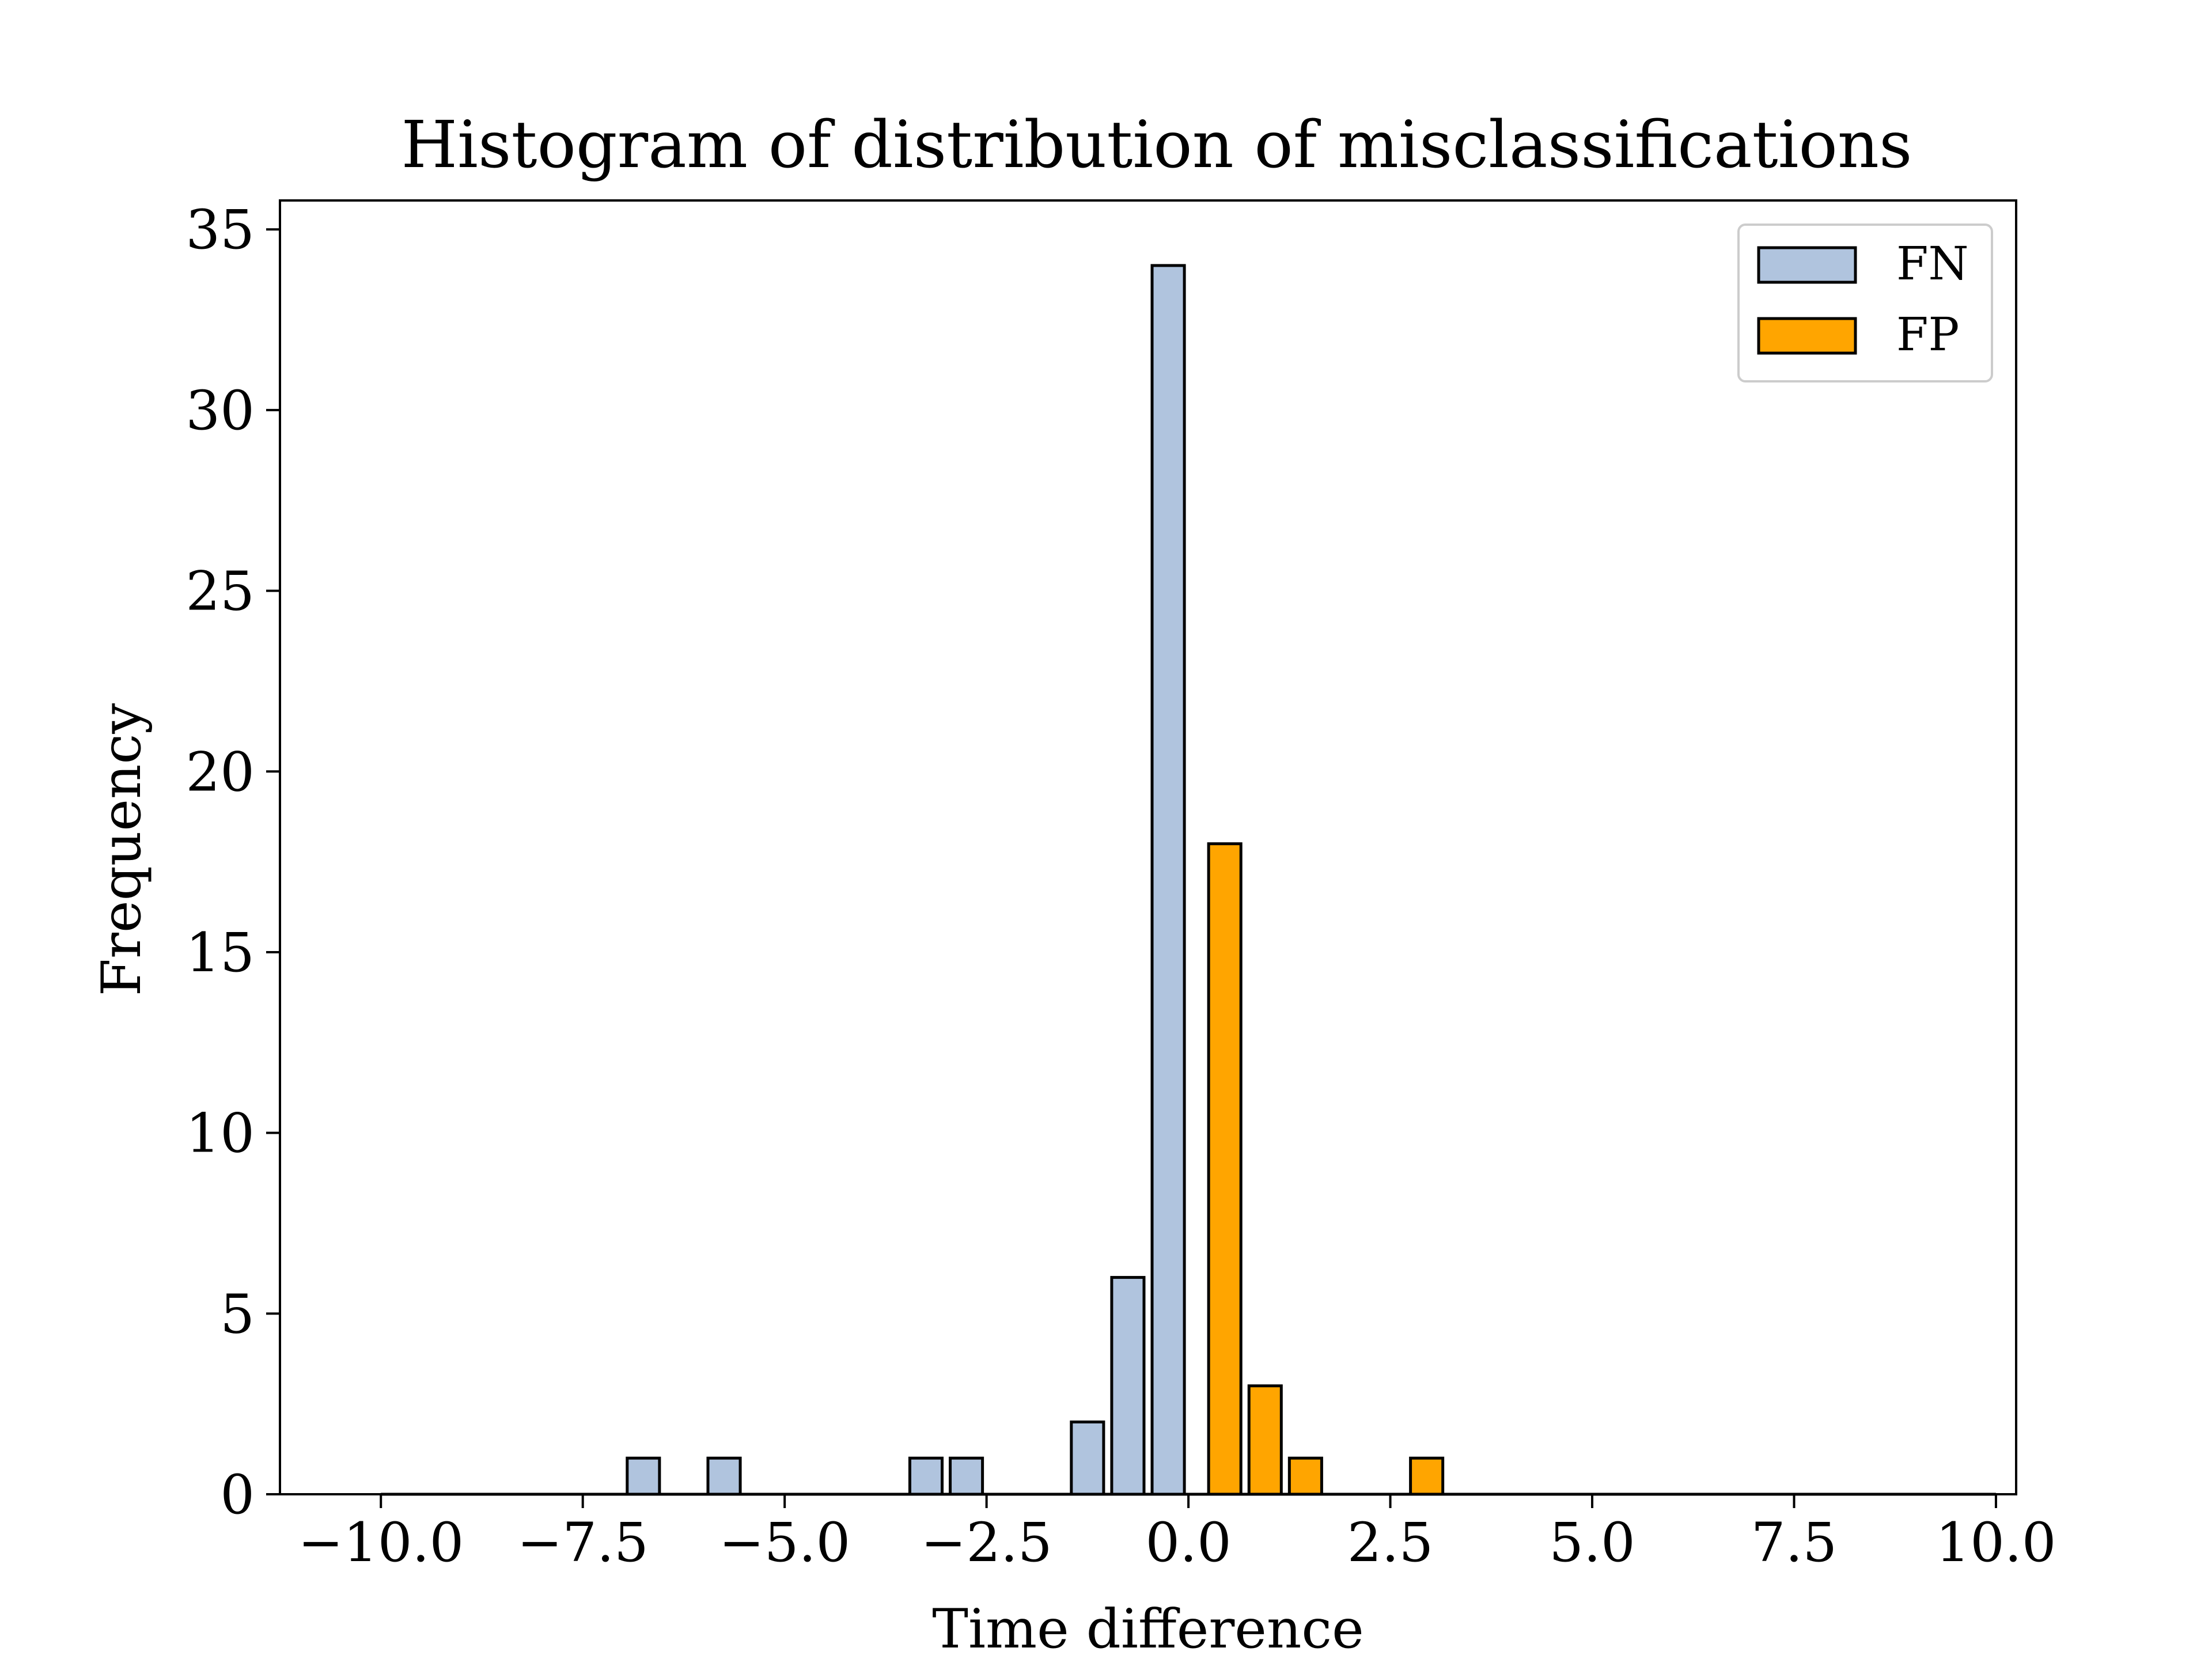 The height and width of the screenshot is (1659, 2212). I want to click on x-tick-label: 0.0, so click(1188, 1543).